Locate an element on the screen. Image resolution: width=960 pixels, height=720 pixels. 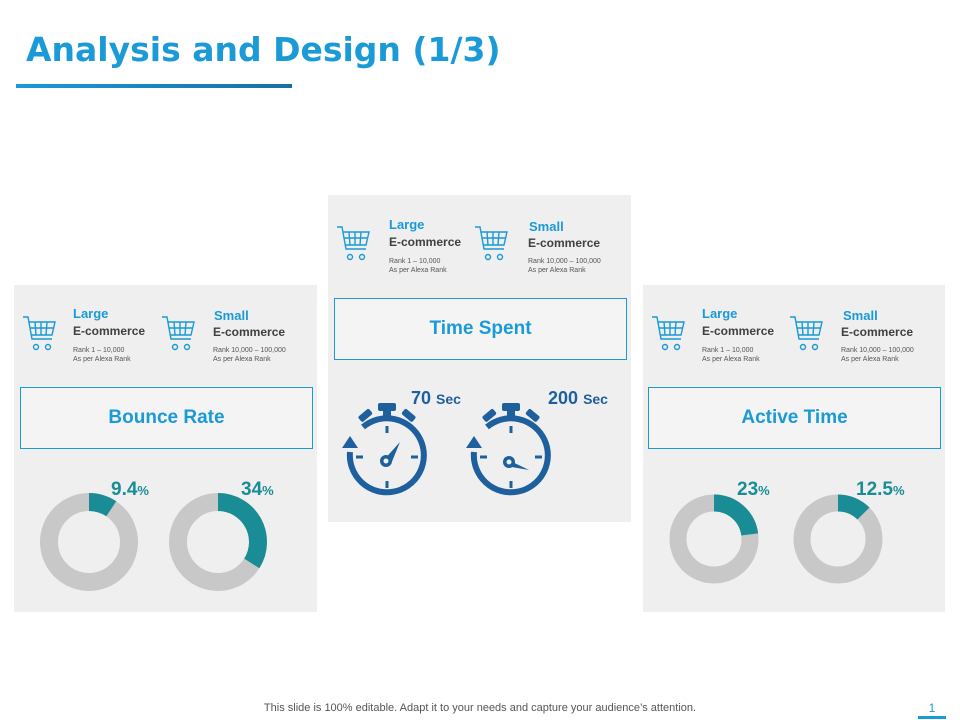
active-time-large-value: 23% is located at coordinates (753, 489).